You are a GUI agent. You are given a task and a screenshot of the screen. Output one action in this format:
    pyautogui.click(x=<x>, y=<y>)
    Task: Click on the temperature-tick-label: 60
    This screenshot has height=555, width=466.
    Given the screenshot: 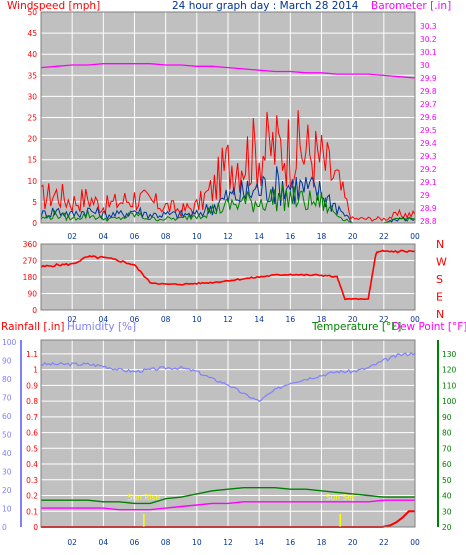 What is the action you would take?
    pyautogui.click(x=447, y=464)
    